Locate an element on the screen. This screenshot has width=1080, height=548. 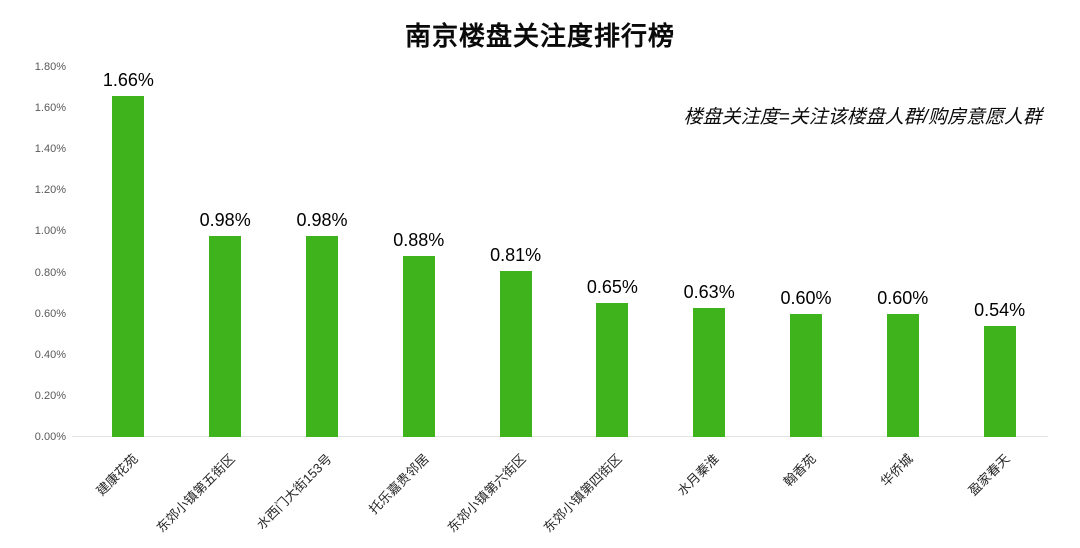
y-tick-label: 1.20% is located at coordinates (50, 190).